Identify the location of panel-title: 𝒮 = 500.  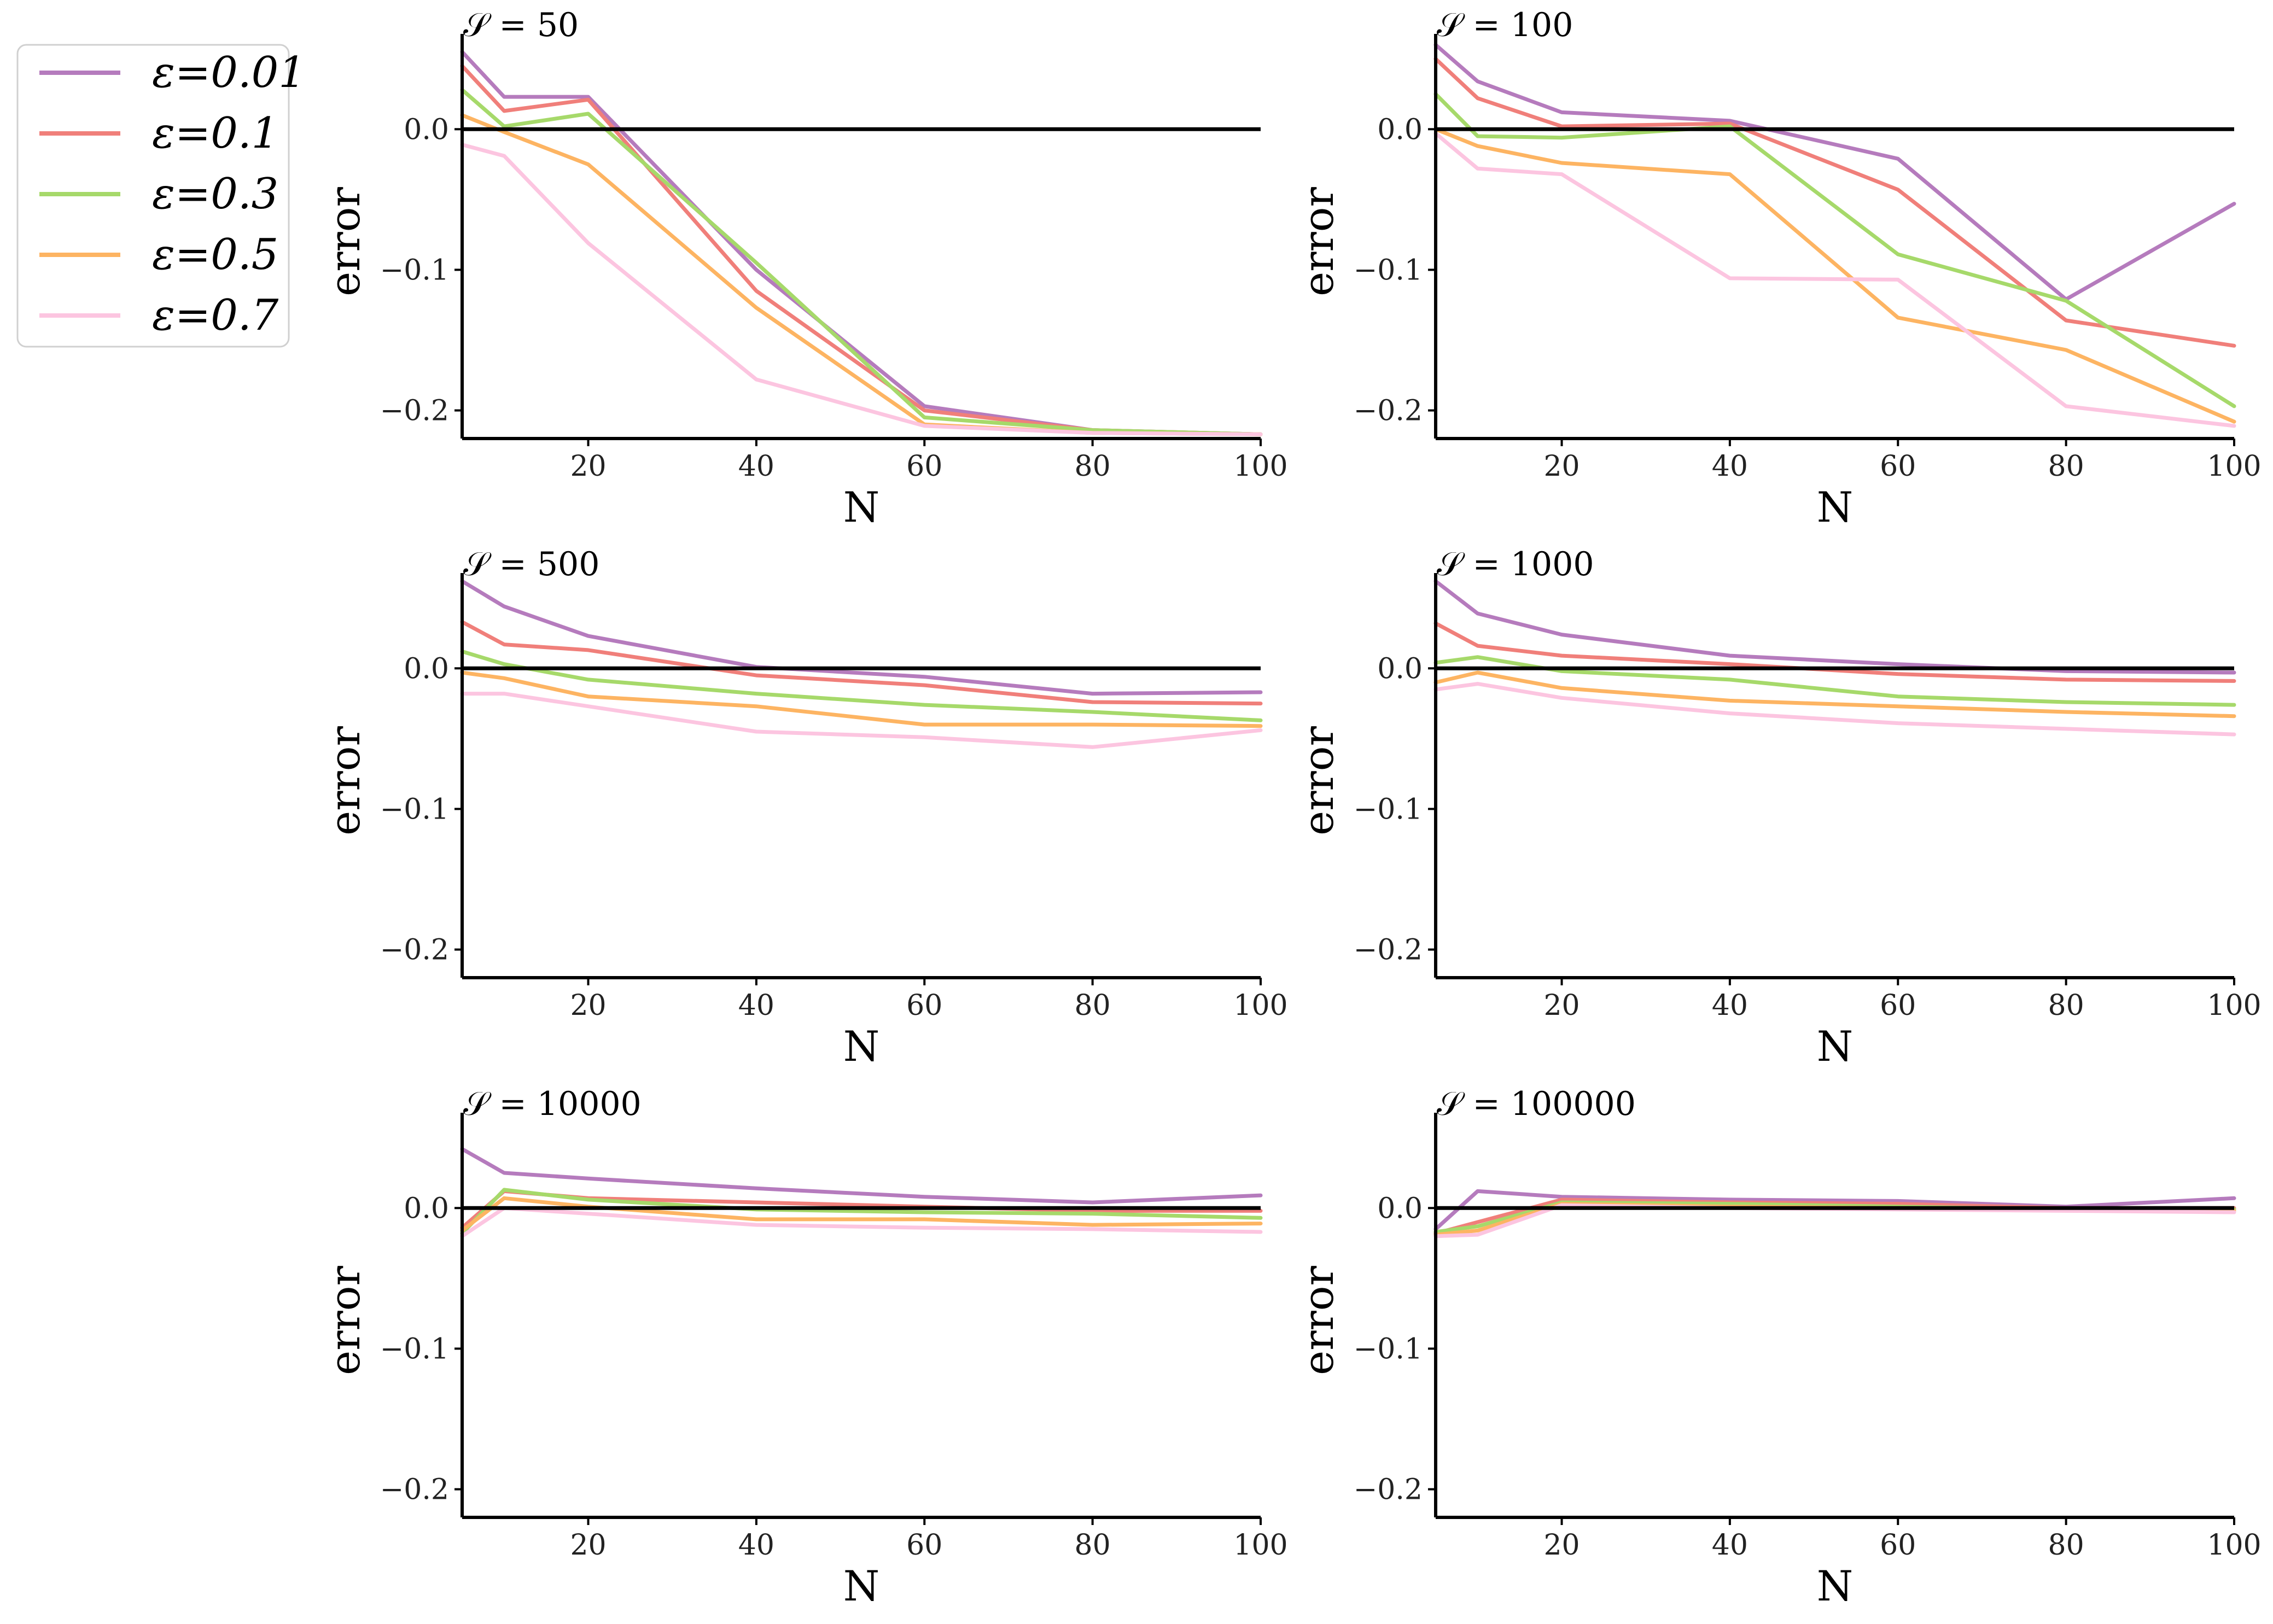
(531, 564).